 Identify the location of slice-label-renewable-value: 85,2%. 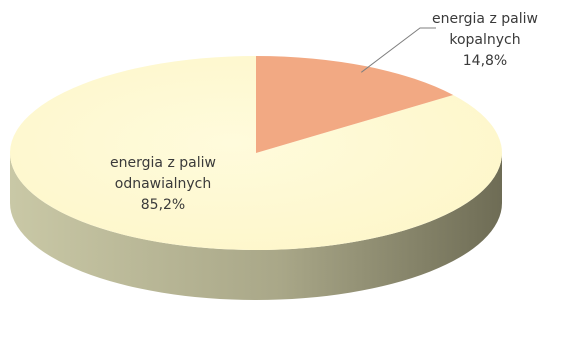
(163, 205).